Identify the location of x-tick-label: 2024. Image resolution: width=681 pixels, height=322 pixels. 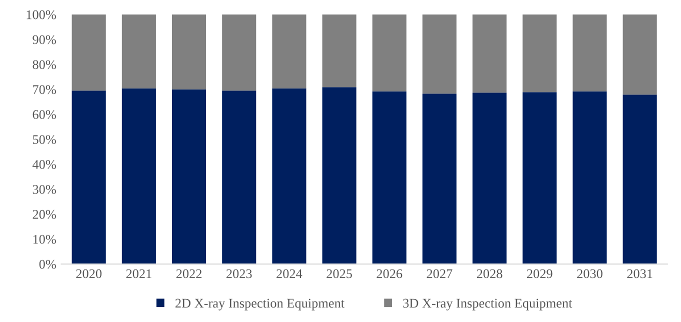
(289, 273).